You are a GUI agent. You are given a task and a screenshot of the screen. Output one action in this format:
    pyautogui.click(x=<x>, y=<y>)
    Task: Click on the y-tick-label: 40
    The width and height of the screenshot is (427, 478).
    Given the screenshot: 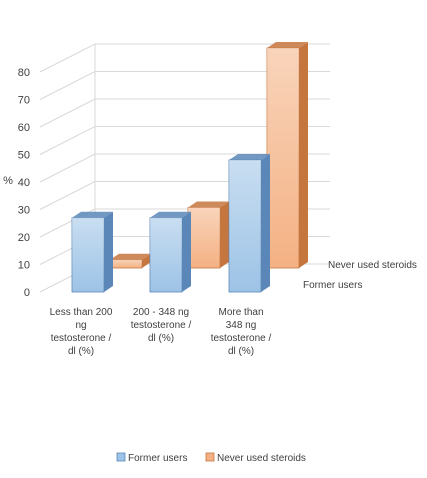 What is the action you would take?
    pyautogui.click(x=24, y=183)
    